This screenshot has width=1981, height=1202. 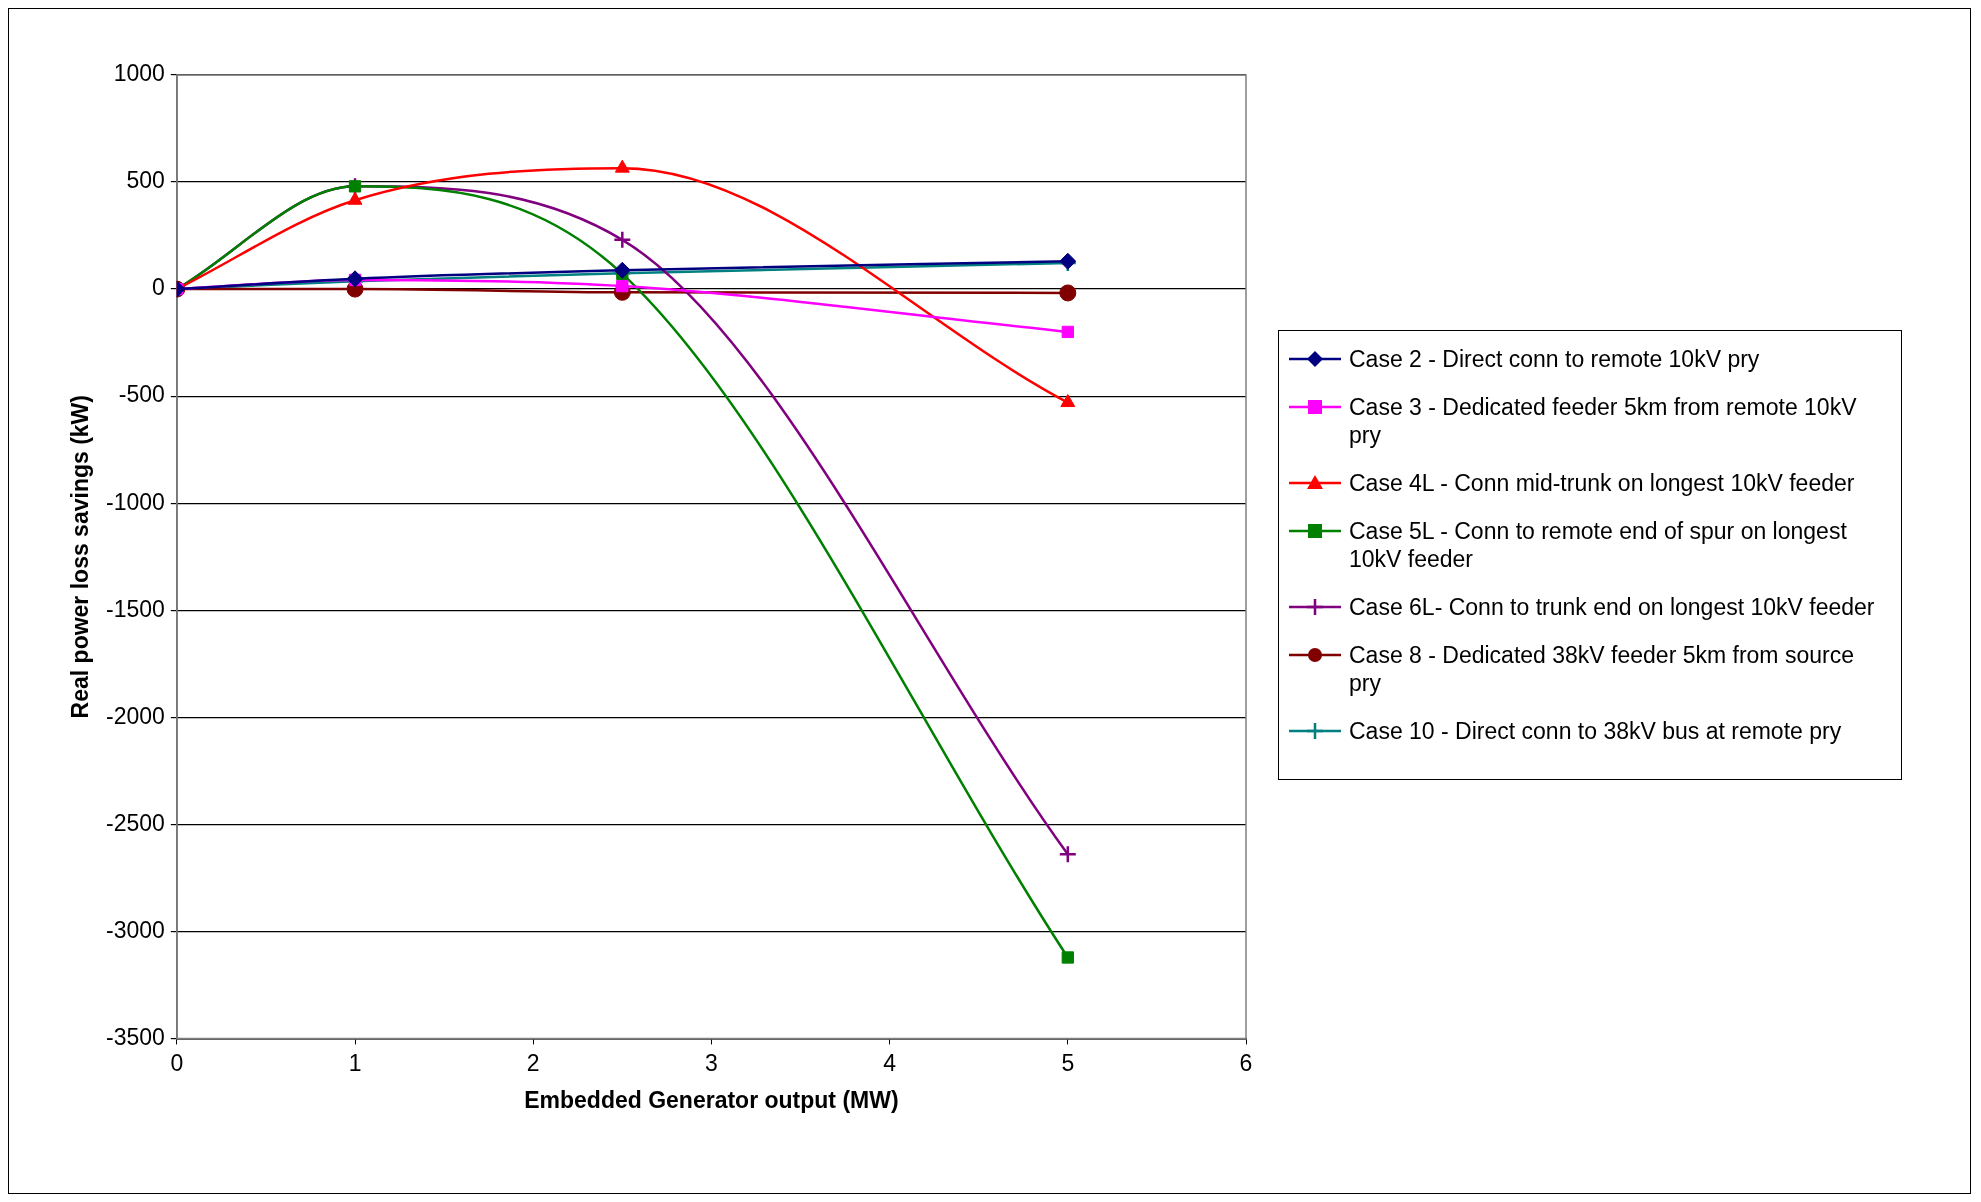 What do you see at coordinates (177, 1062) in the screenshot?
I see `x-tick-label: 0` at bounding box center [177, 1062].